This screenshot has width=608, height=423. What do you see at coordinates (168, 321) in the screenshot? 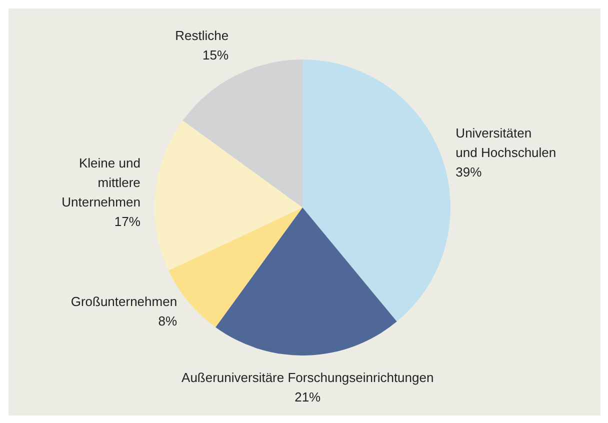
I see `data-label: 8%` at bounding box center [168, 321].